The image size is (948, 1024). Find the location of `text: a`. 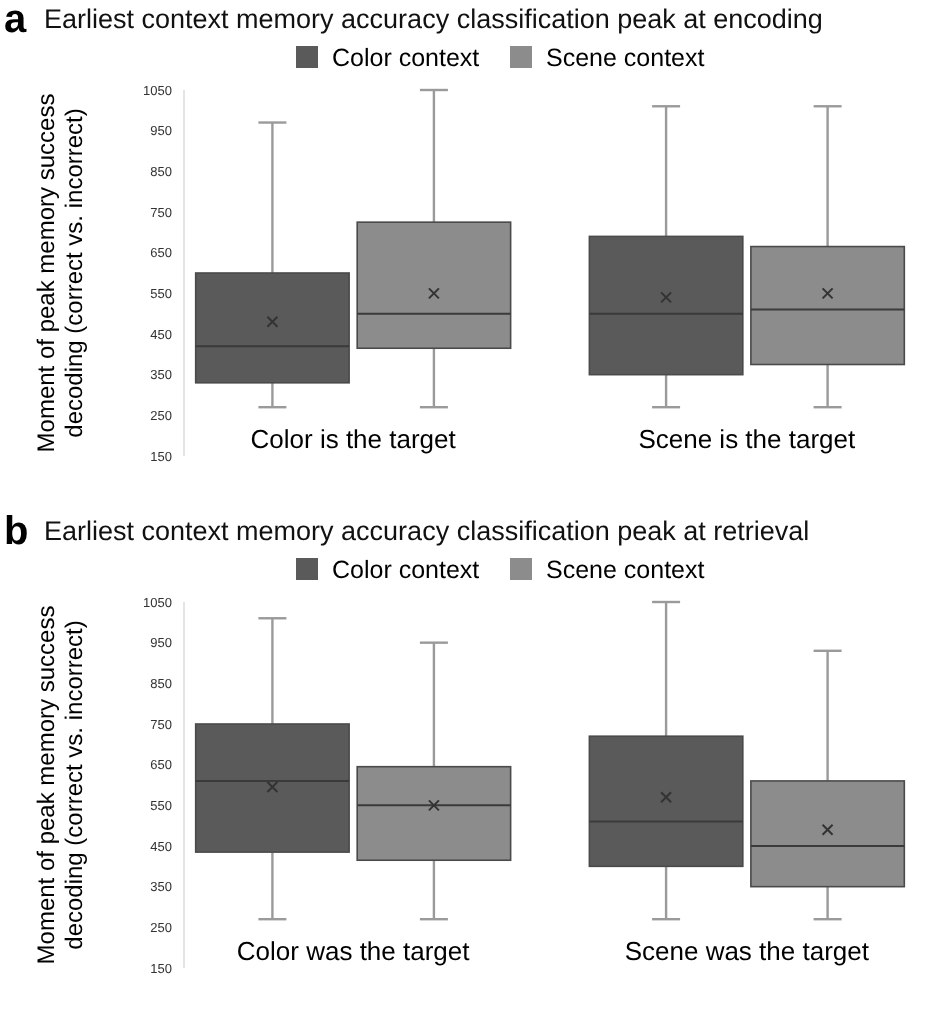

text: a is located at coordinates (16, 21).